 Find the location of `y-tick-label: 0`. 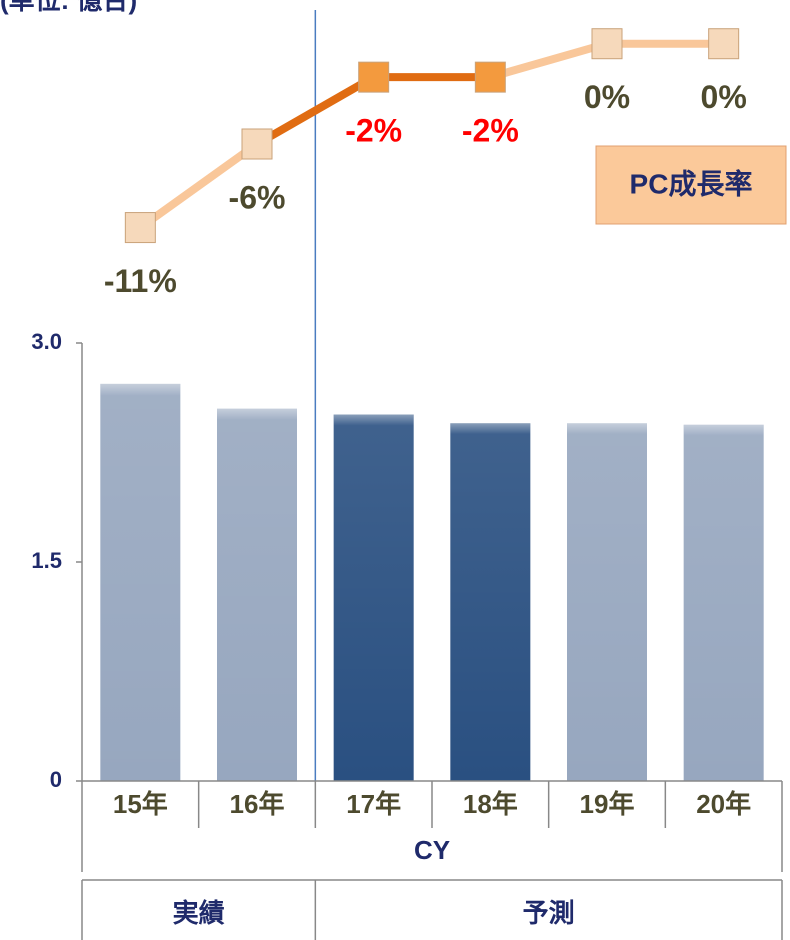

y-tick-label: 0 is located at coordinates (56, 779).